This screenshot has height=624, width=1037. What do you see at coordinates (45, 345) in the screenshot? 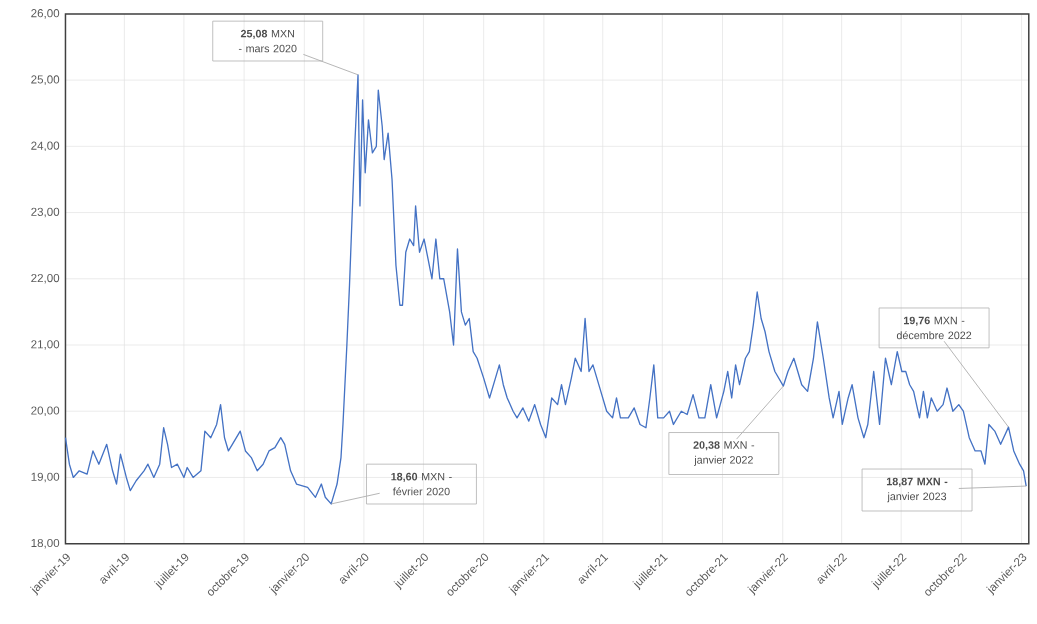
I see `y-tick-label: 21,00` at bounding box center [45, 345].